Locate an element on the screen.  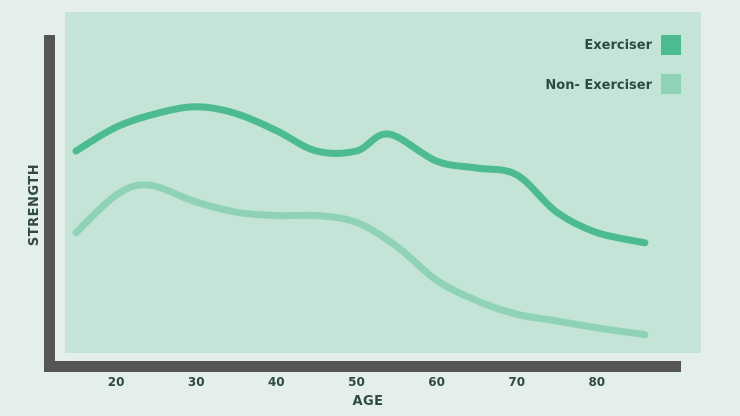
y-axis-line is located at coordinates (49, 203).